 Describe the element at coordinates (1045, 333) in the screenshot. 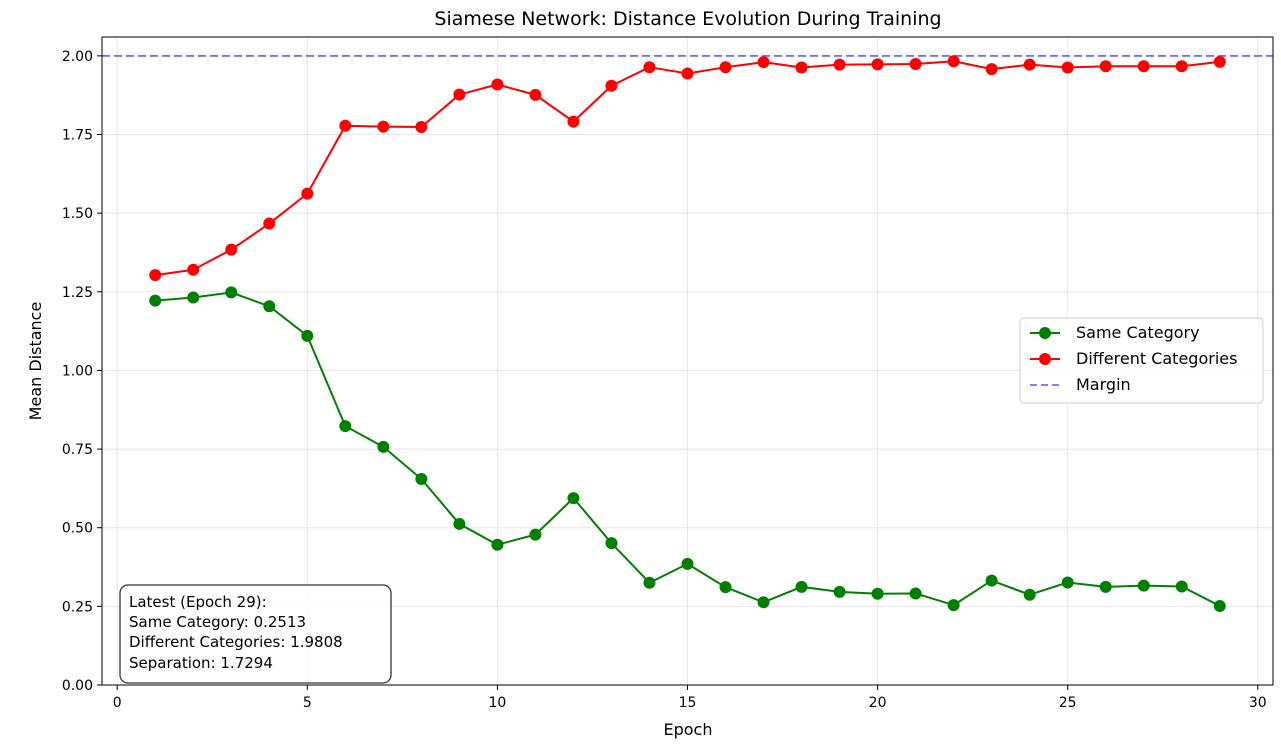

I see `legend-same-category-marker` at that location.